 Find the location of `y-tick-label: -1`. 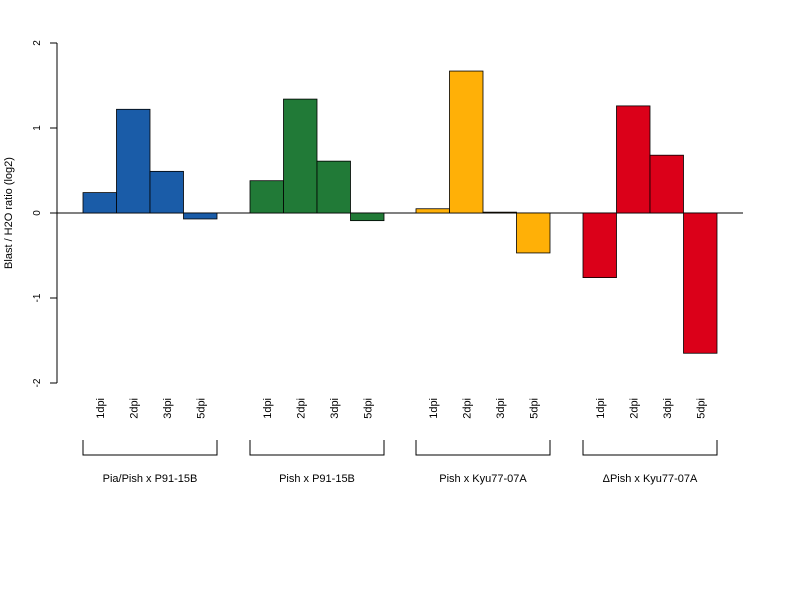

y-tick-label: -1 is located at coordinates (37, 297).